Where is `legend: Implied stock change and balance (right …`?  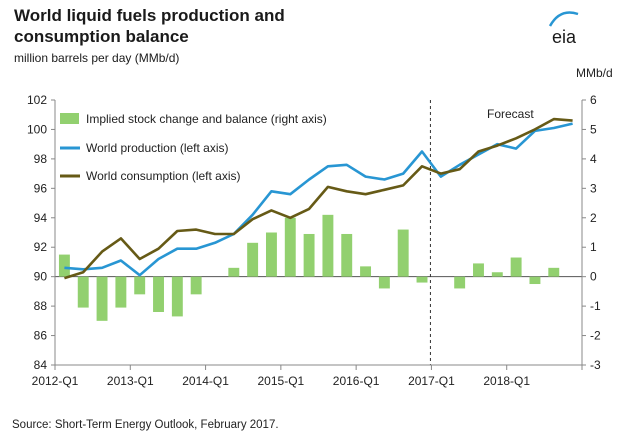
legend: Implied stock change and balance (right … is located at coordinates (193, 147).